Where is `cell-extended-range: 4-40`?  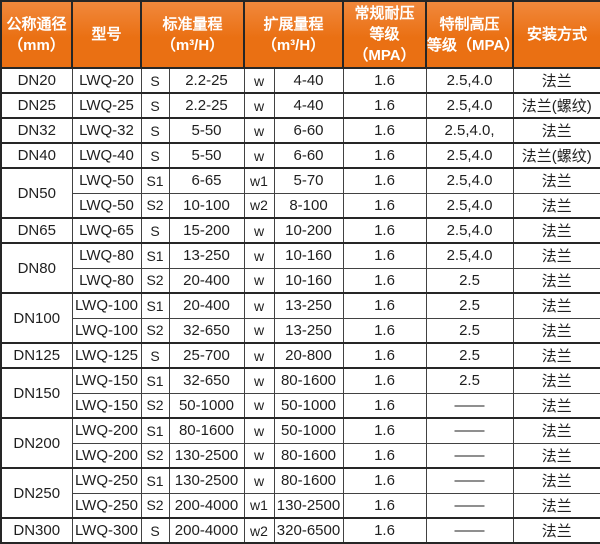
cell-extended-range: 4-40 is located at coordinates (308, 80).